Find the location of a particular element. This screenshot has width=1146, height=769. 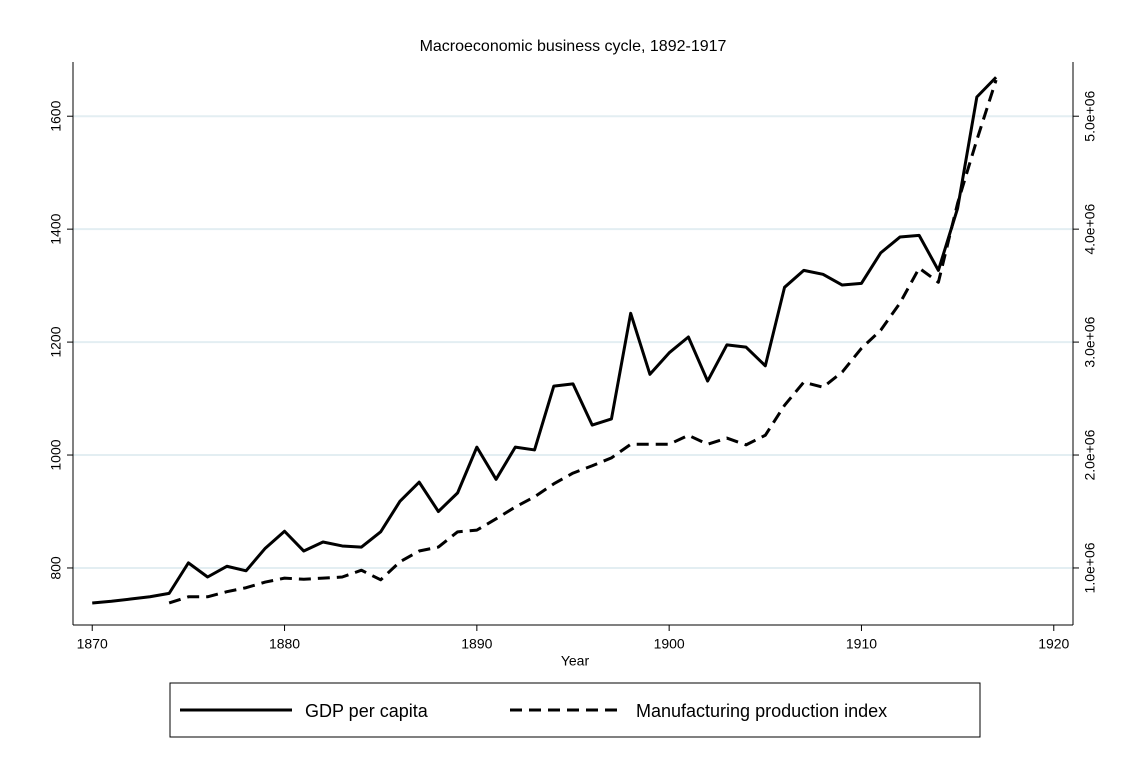

y-tick-label: 800 is located at coordinates (56, 568).